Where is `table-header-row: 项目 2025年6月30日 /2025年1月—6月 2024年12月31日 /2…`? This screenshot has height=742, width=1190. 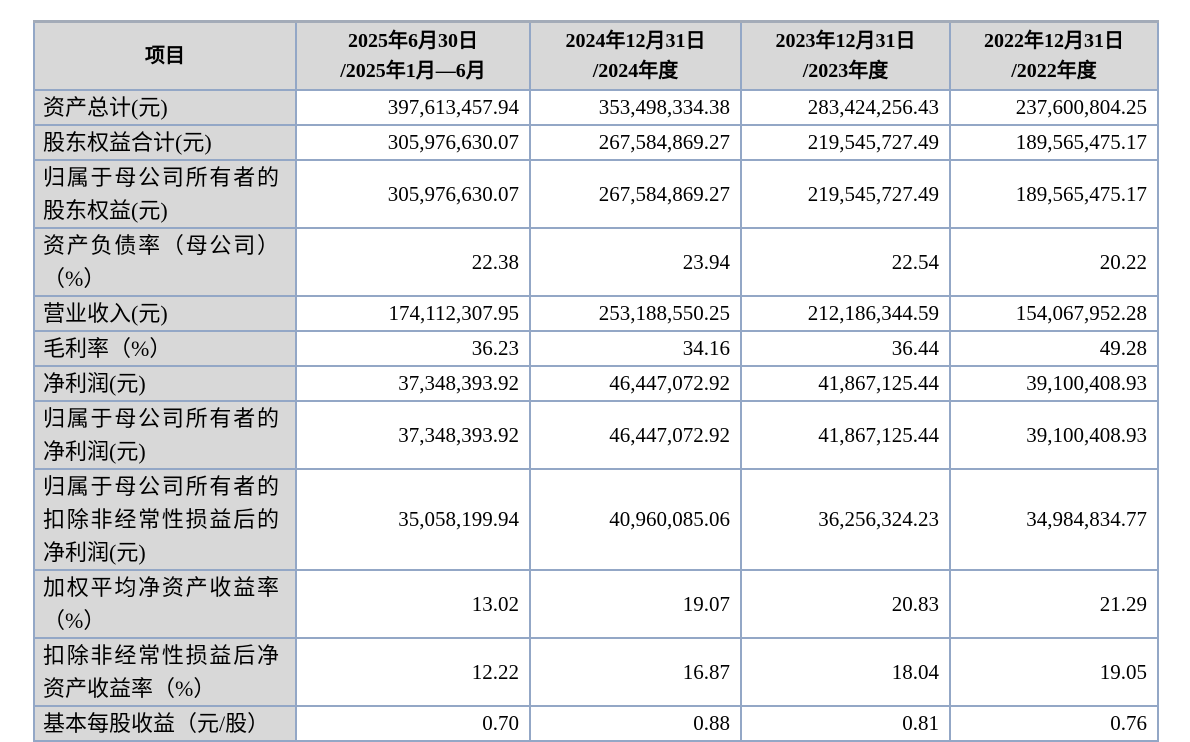 table-header-row: 项目 2025年6月30日 /2025年1月—6月 2024年12月31日 /2… is located at coordinates (596, 55).